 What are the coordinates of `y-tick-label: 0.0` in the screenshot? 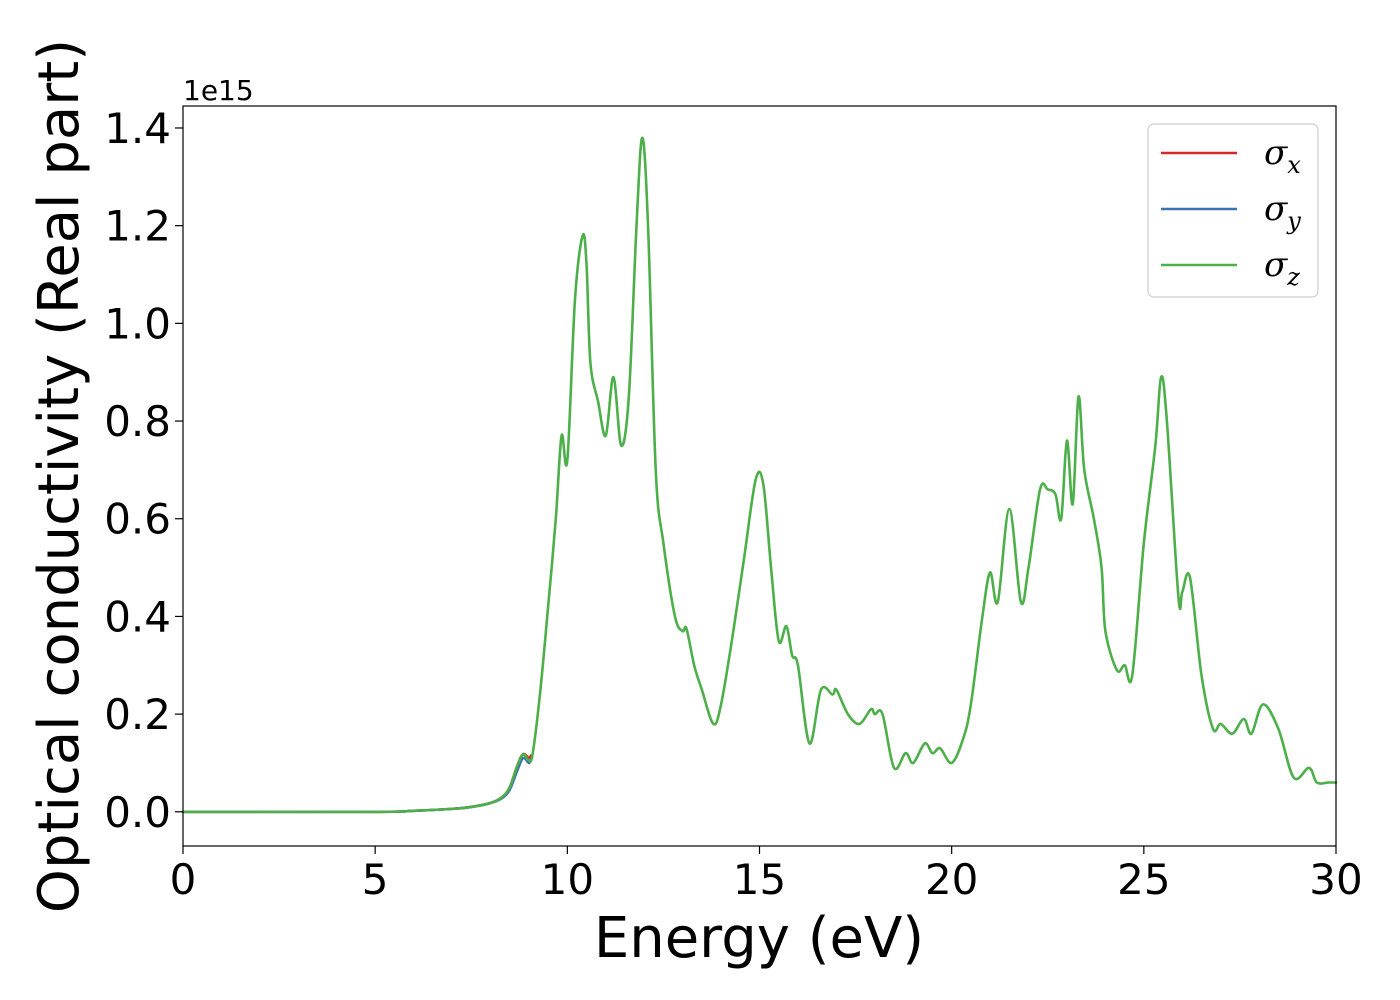 It's located at (137, 812).